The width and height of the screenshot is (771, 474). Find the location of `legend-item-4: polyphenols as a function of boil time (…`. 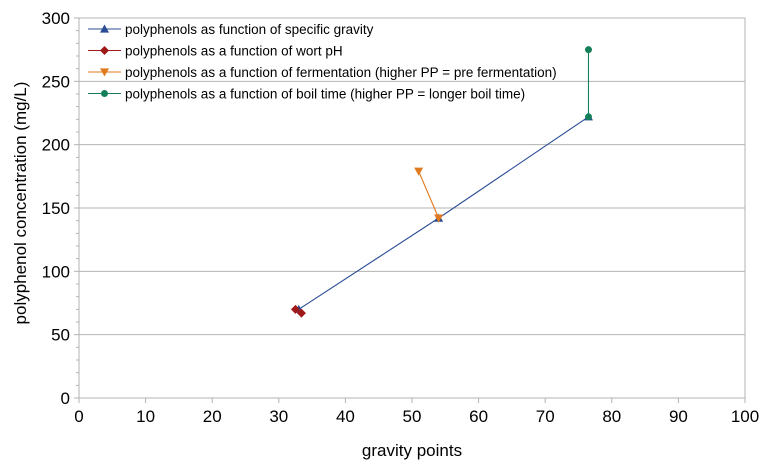

legend-item-4: polyphenols as a function of boil time (… is located at coordinates (306, 94).